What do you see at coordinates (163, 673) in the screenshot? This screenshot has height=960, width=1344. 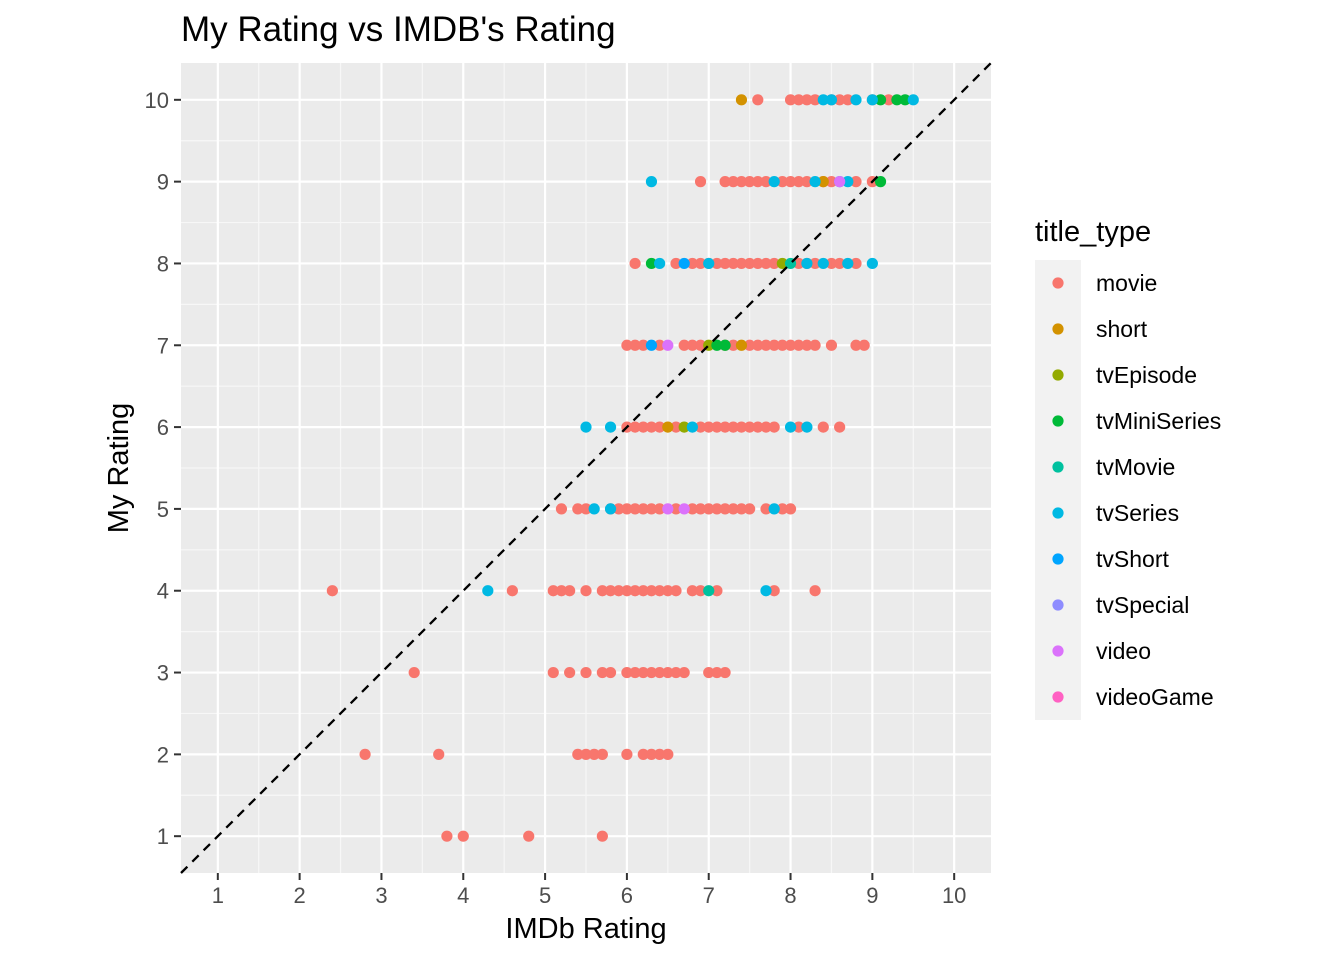 I see `y-tick-label: 3` at bounding box center [163, 673].